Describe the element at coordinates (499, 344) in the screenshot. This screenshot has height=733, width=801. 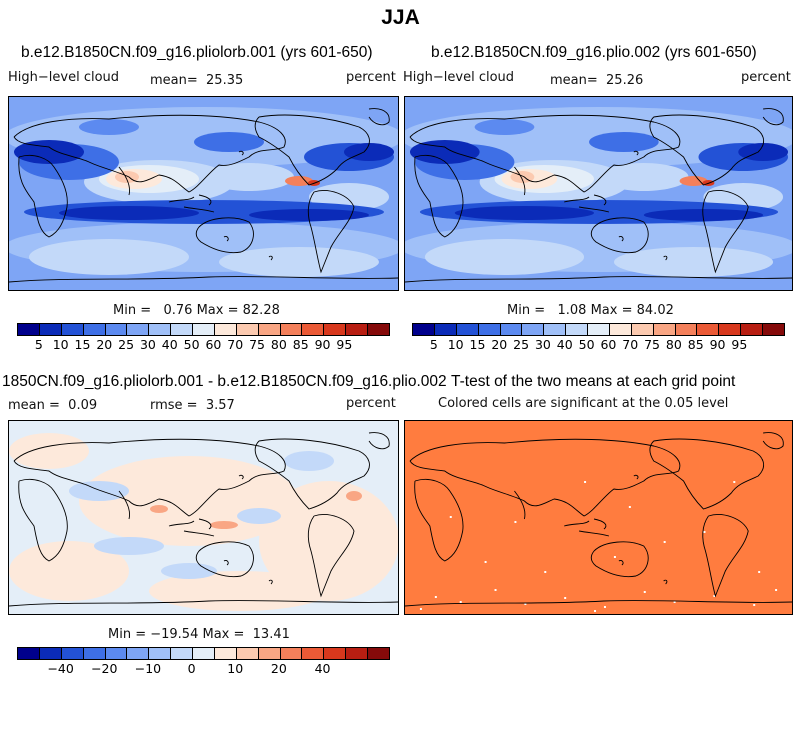
I see `panel2-colorbar-tick-label: 20` at that location.